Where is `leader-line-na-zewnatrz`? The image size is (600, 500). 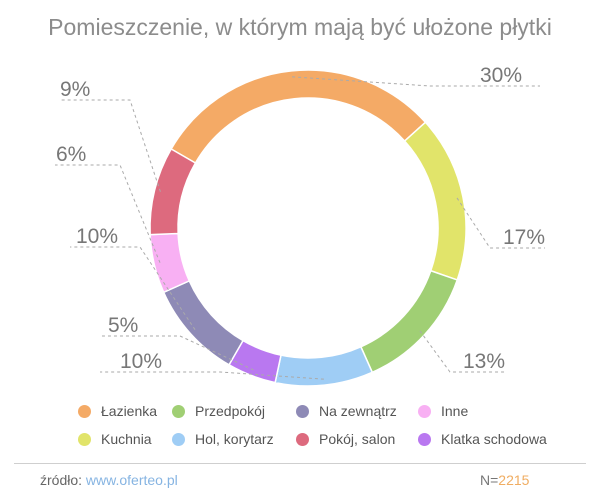
leader-line-na-zewnatrz is located at coordinates (133, 288).